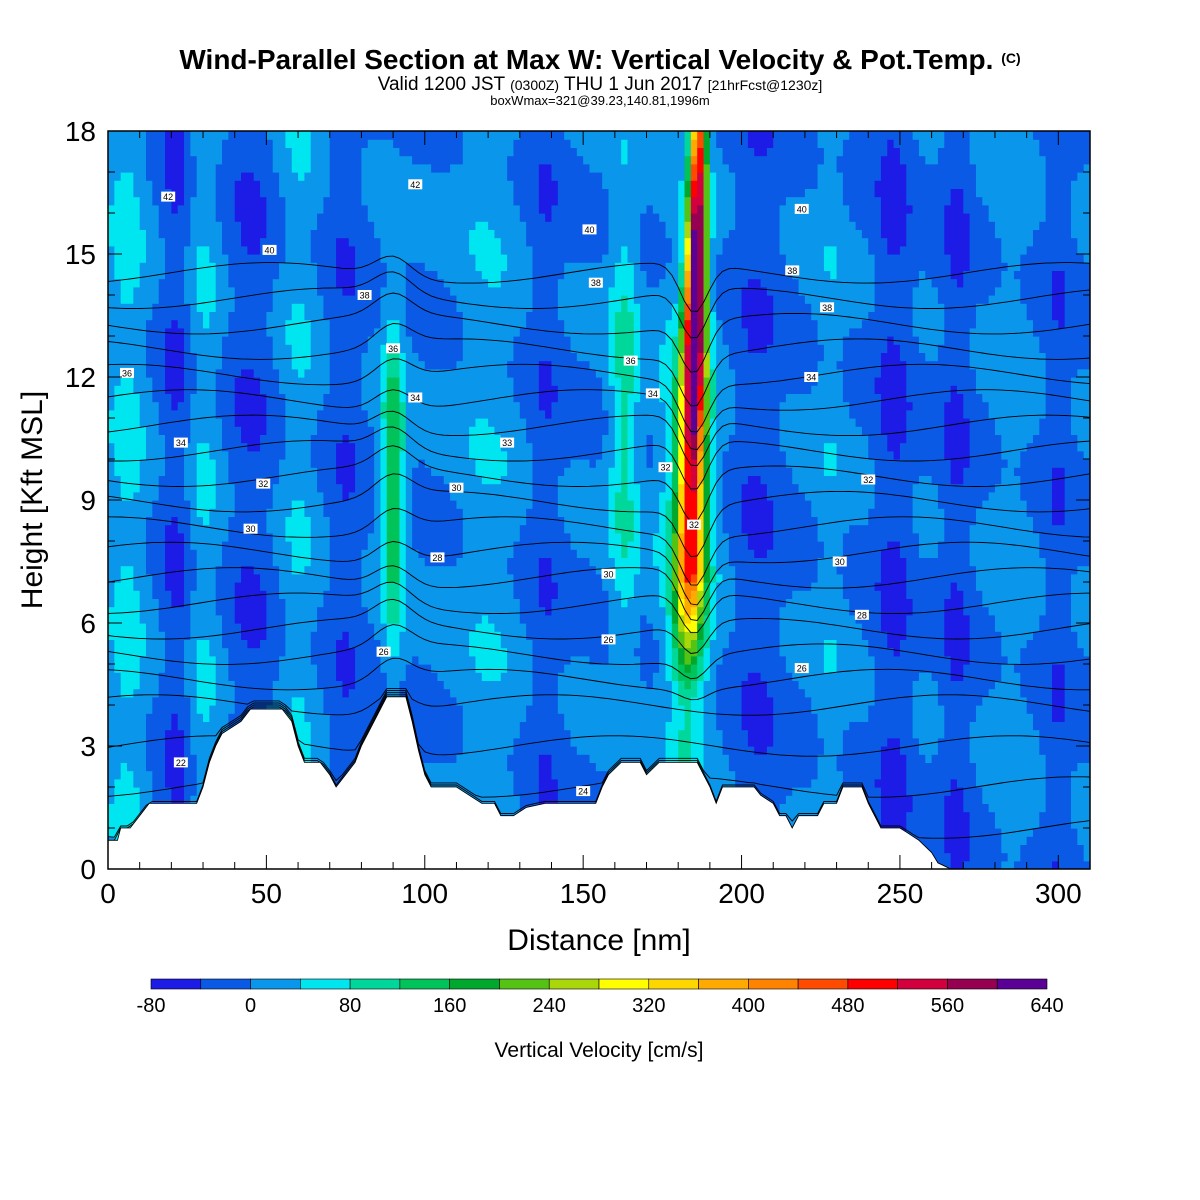 The height and width of the screenshot is (1200, 1200). Describe the element at coordinates (80, 131) in the screenshot. I see `y-tick-label: 18` at that location.